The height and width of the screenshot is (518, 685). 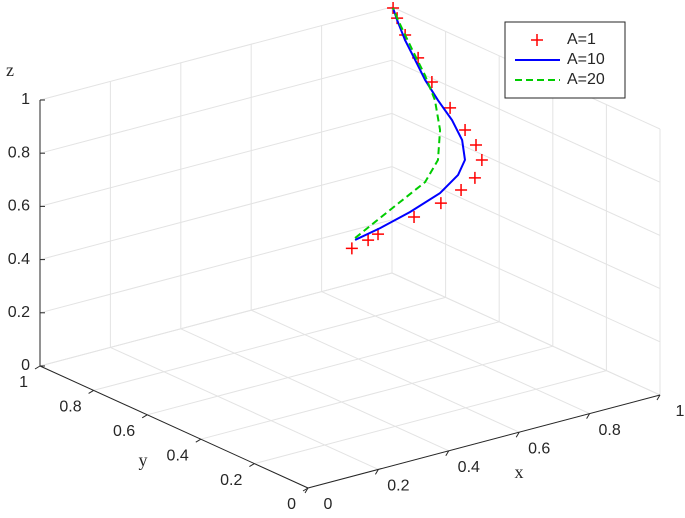 What do you see at coordinates (178, 455) in the screenshot?
I see `y-tick-label: 0.4` at bounding box center [178, 455].